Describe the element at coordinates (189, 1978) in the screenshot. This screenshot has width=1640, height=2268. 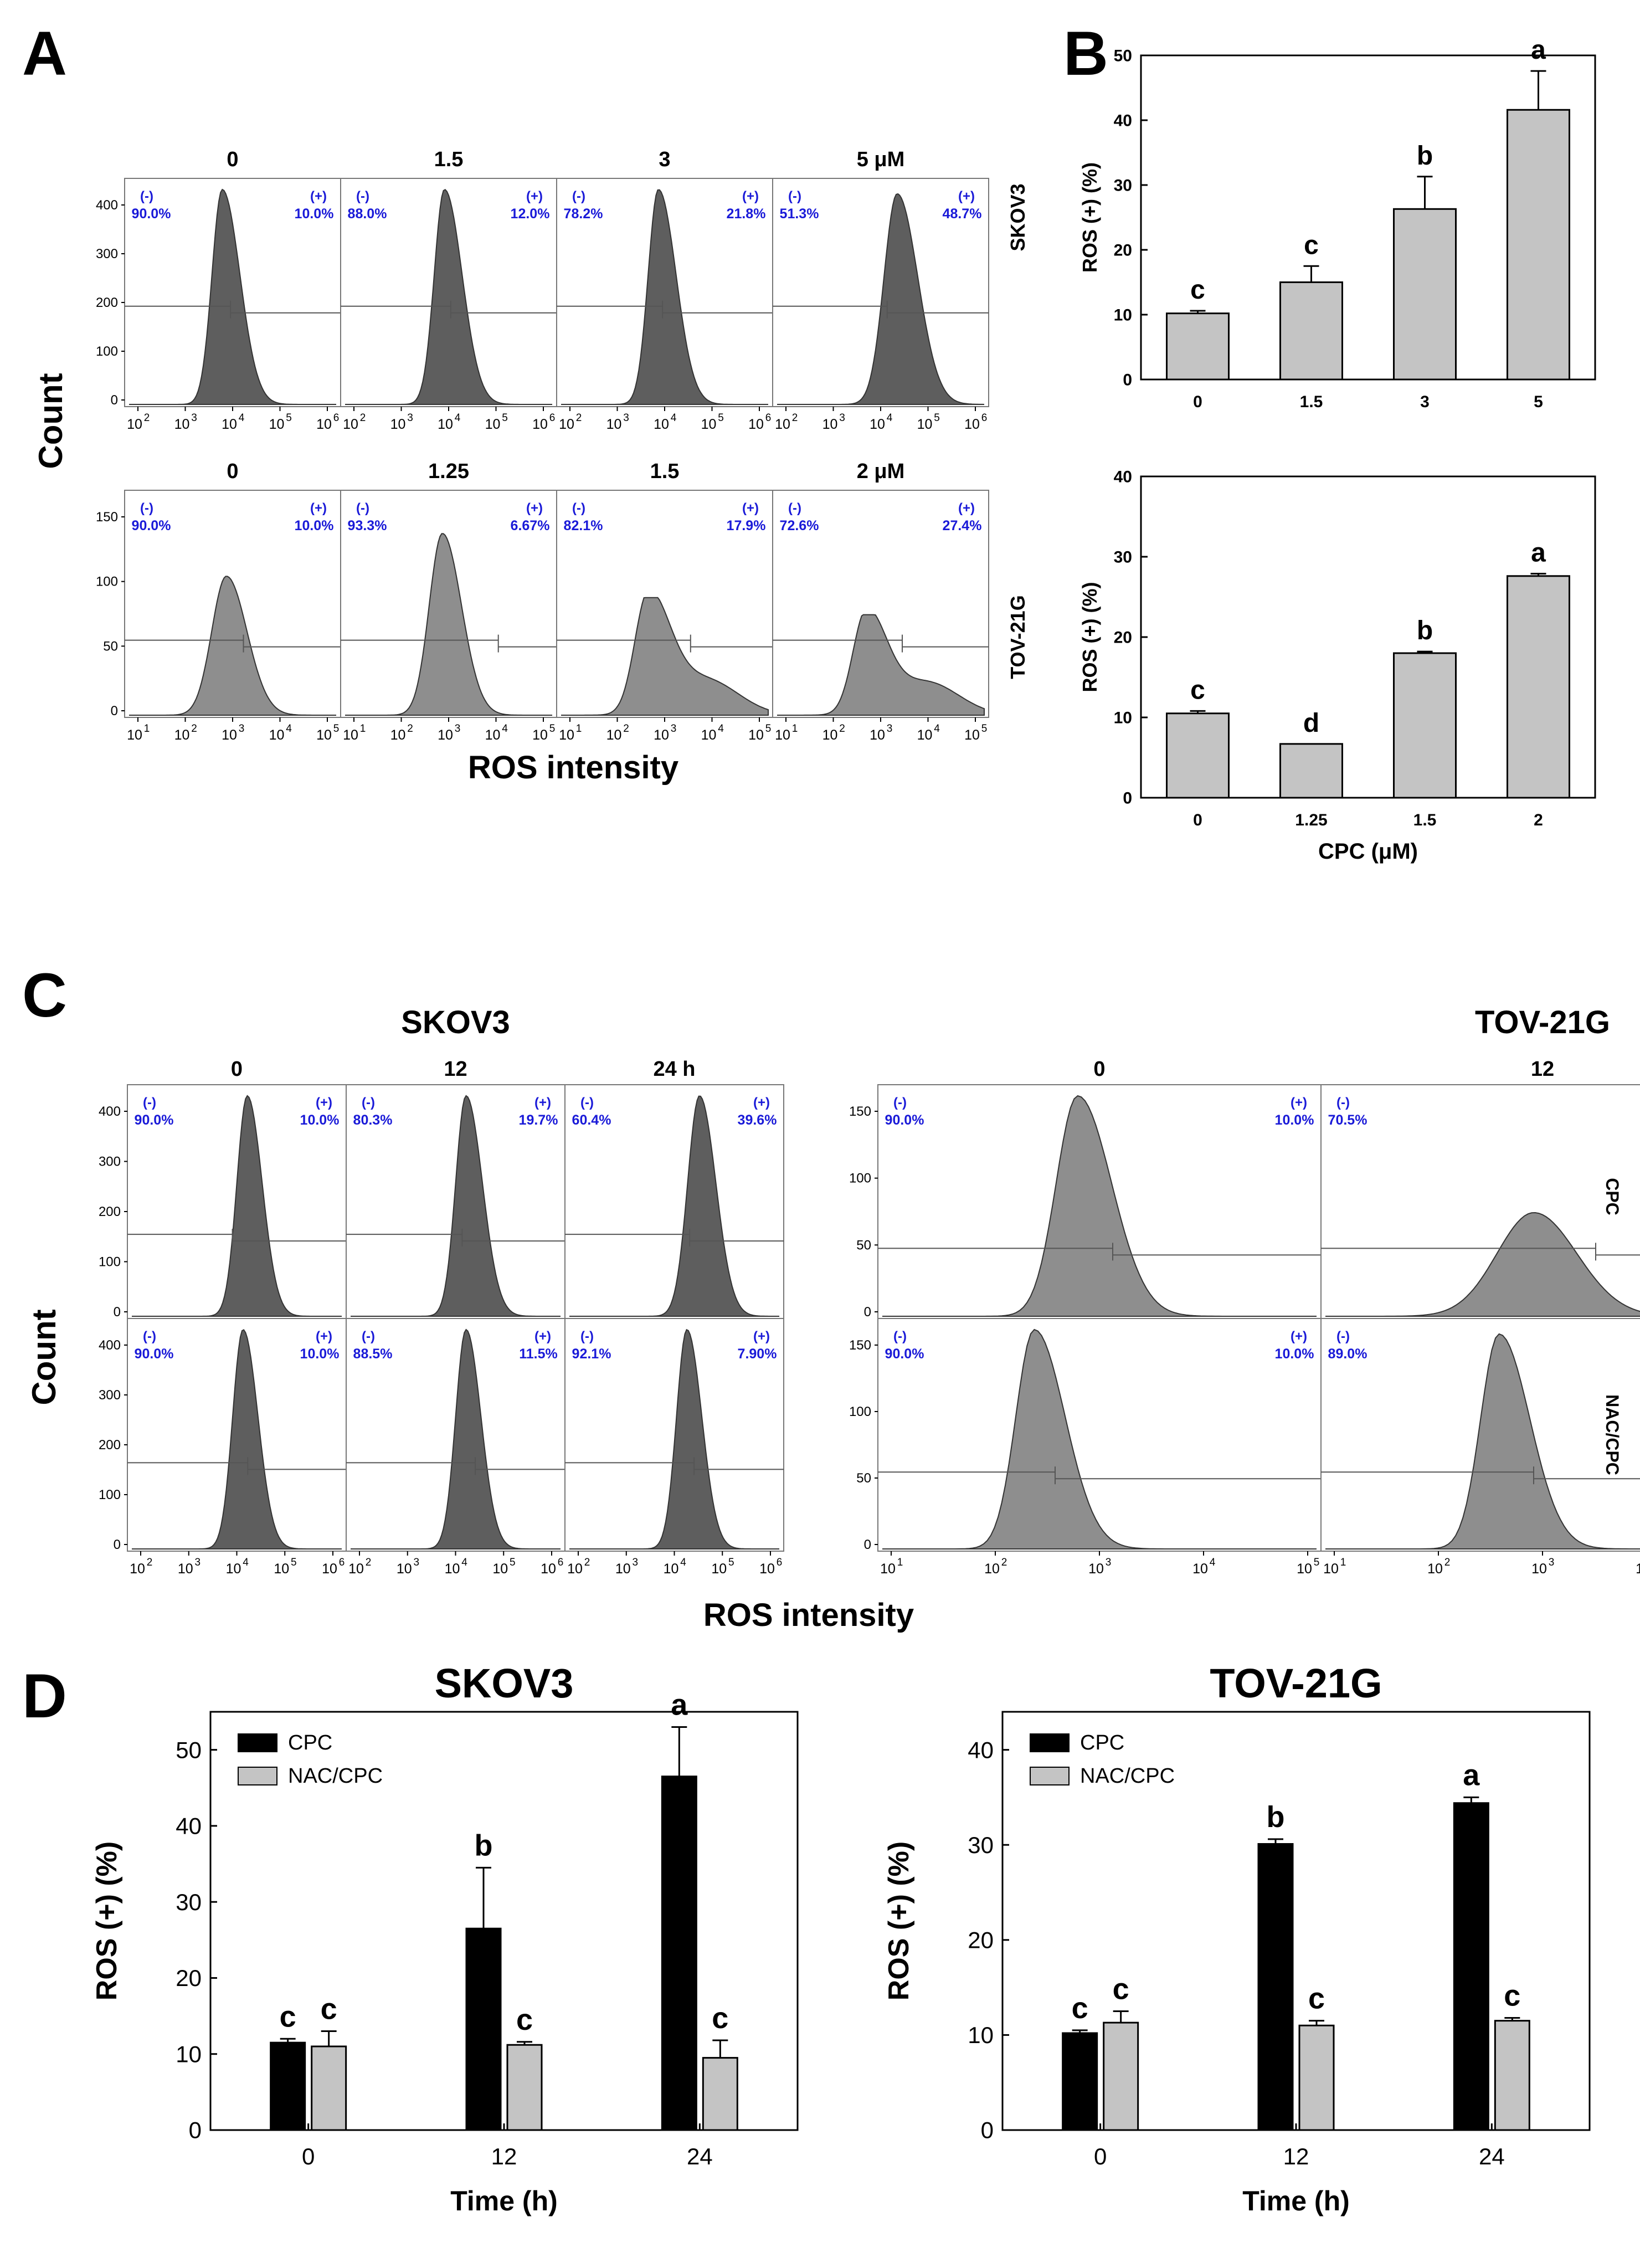
I see `y-tick-label: 20` at that location.